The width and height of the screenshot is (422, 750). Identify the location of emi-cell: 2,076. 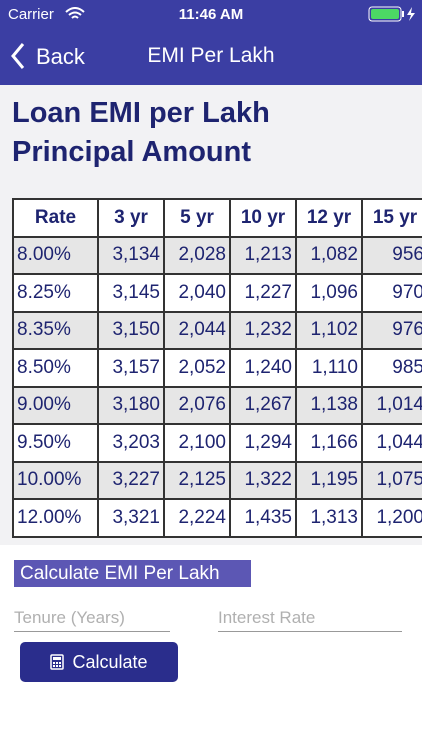
(197, 405).